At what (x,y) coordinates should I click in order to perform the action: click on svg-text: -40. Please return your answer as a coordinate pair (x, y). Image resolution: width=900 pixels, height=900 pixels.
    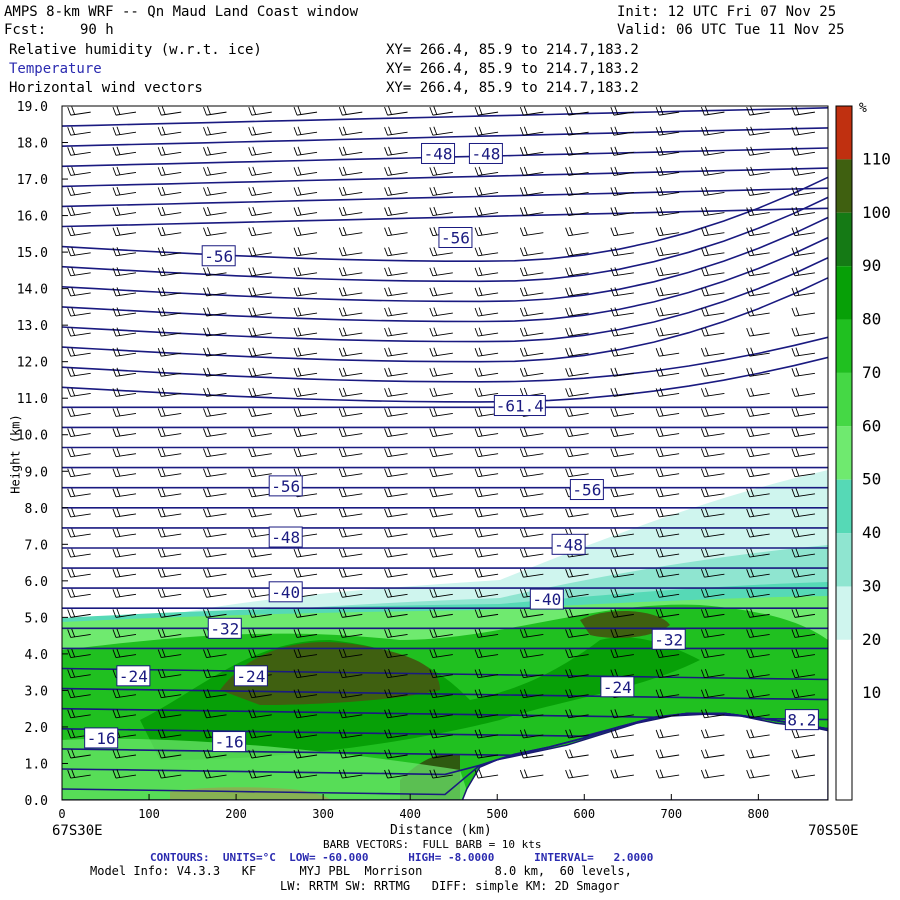
    Looking at the image, I should click on (546, 599).